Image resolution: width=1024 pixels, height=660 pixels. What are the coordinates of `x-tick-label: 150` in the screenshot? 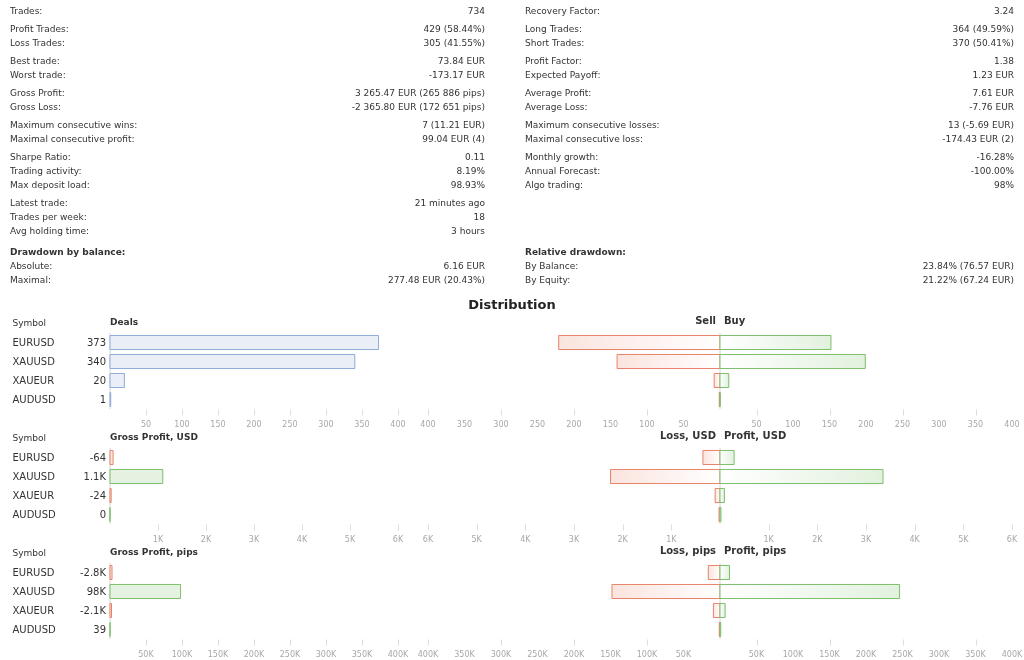 It's located at (829, 424).